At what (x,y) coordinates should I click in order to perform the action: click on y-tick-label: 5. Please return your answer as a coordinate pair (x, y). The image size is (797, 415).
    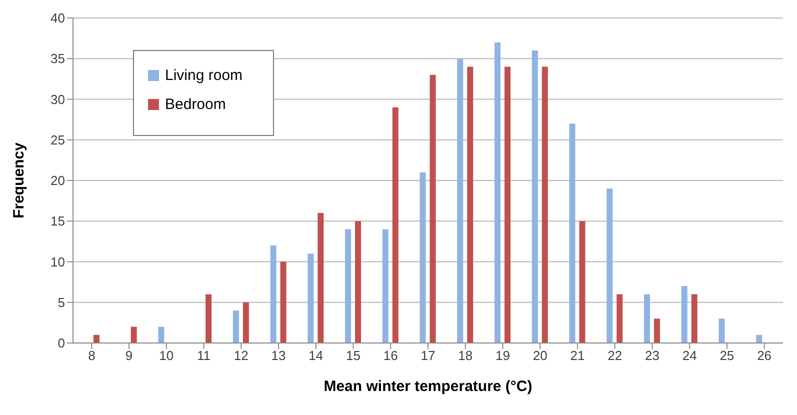
    Looking at the image, I should click on (61, 302).